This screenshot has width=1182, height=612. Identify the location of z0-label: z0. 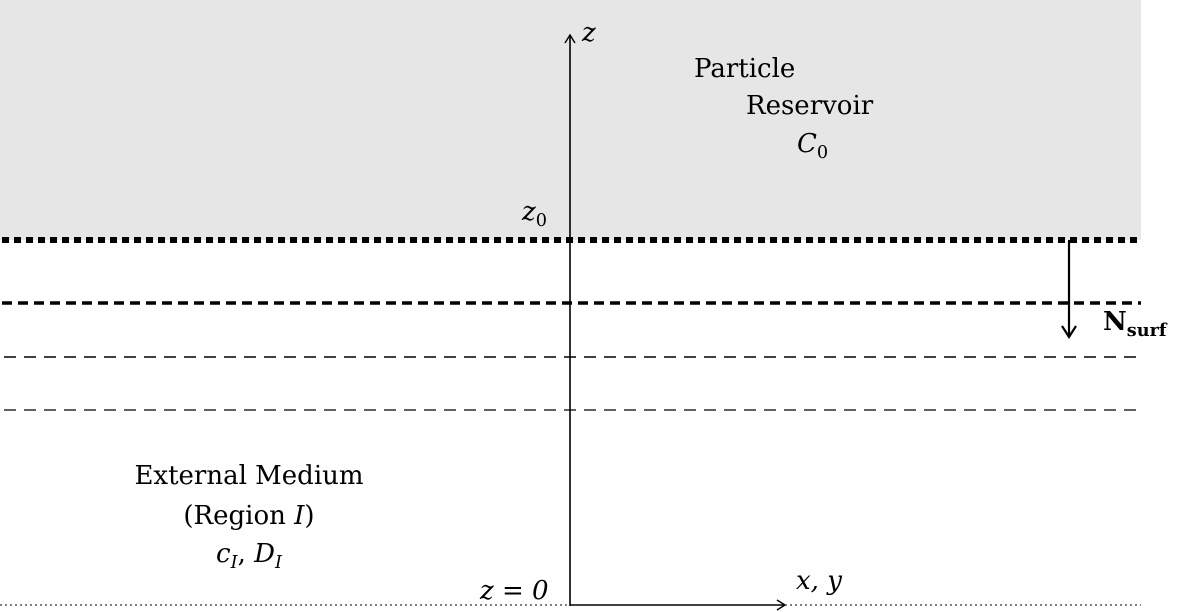
(534, 213).